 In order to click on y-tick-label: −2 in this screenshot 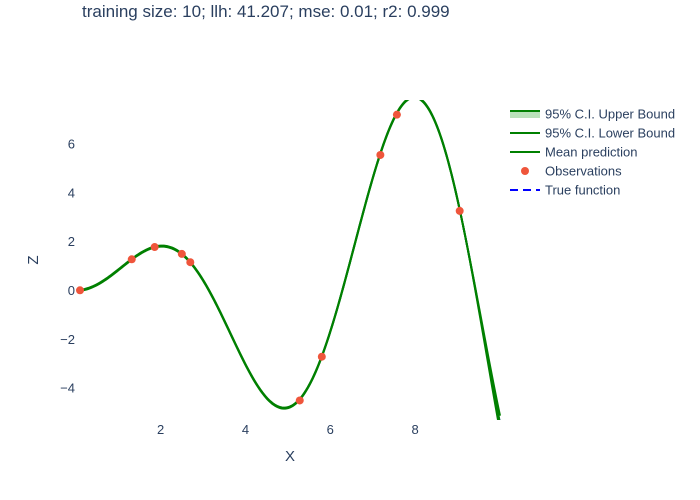, I will do `click(67, 339)`.